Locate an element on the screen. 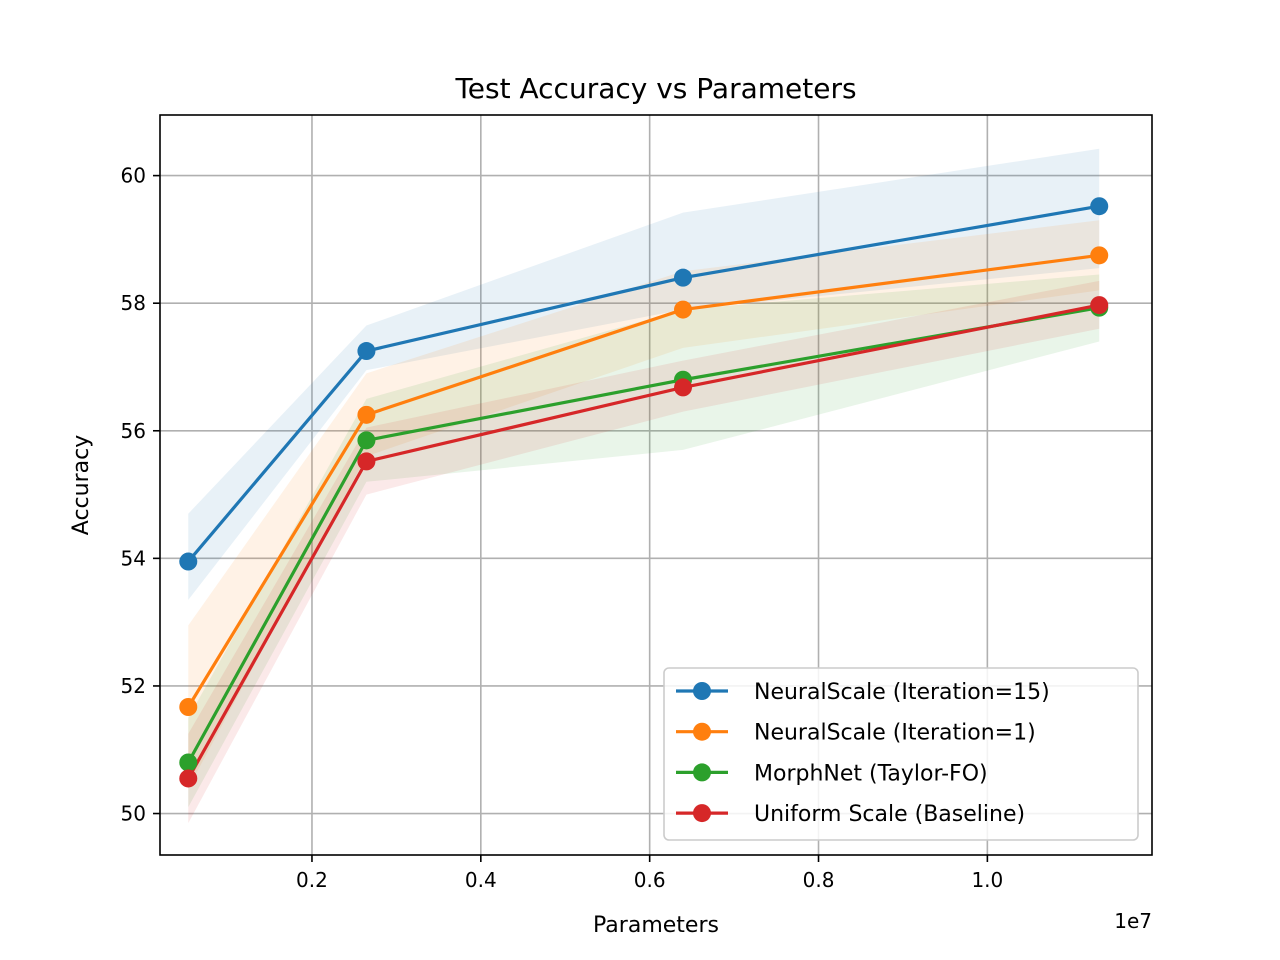  y-axis-label: Accuracy is located at coordinates (81, 485).